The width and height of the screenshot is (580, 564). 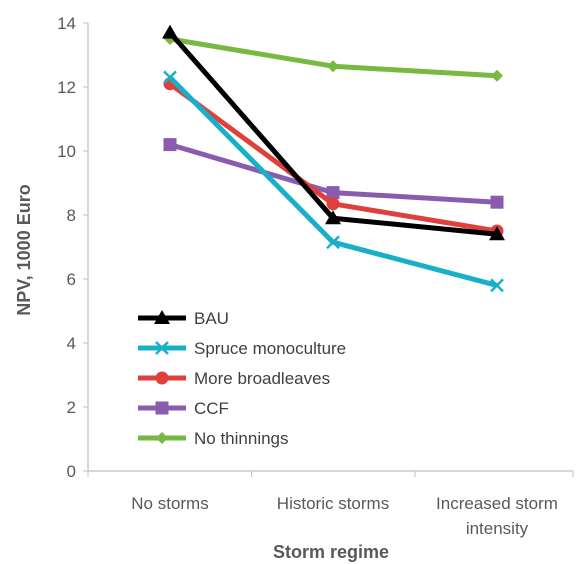 I want to click on legend-item: No thinnings, so click(x=213, y=438).